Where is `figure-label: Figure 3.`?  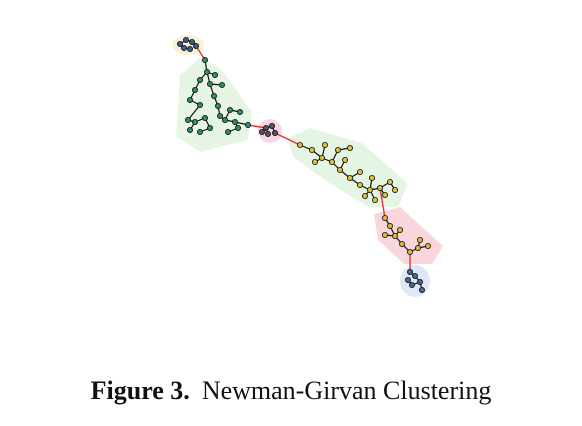
figure-label: Figure 3. is located at coordinates (140, 390).